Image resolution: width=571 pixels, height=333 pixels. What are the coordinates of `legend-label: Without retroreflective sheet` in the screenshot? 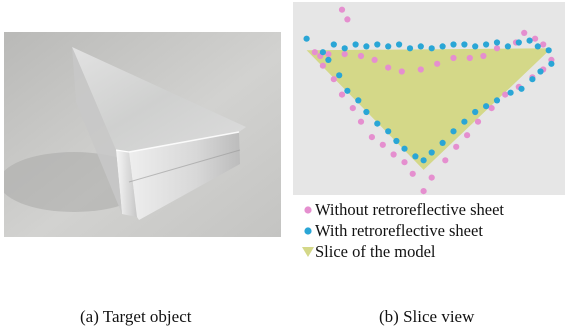 It's located at (410, 209).